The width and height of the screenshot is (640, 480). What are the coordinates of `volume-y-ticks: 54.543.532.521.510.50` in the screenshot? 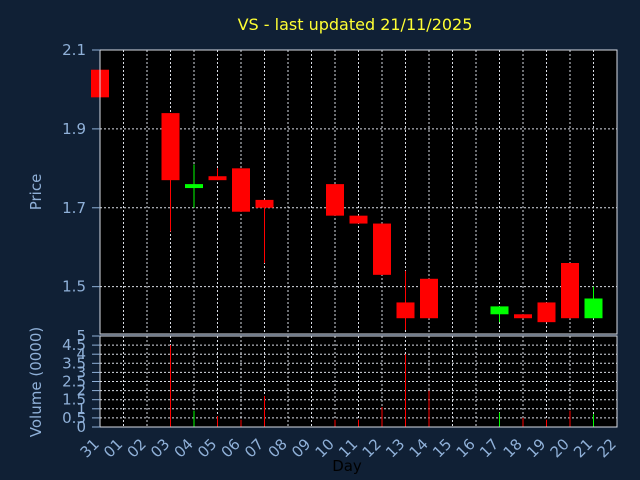 It's located at (81, 381).